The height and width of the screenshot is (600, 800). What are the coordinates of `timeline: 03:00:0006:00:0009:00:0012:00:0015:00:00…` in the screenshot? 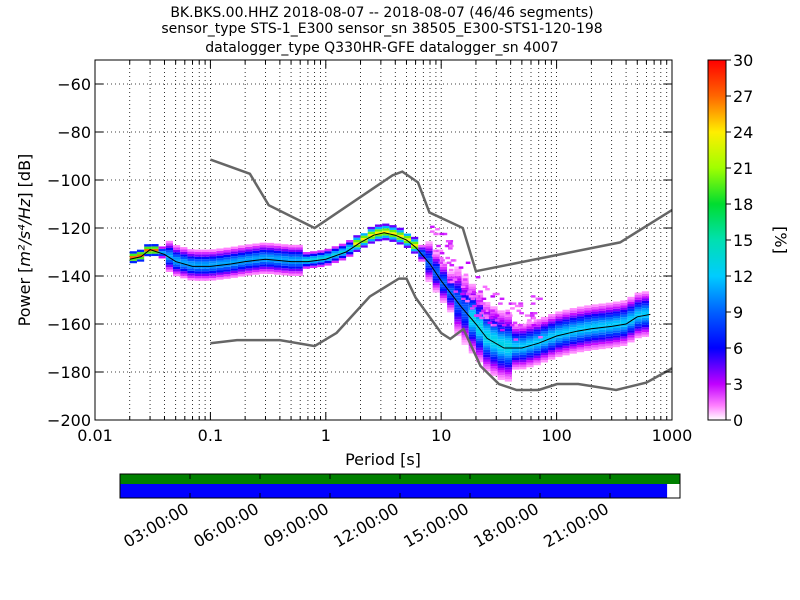 It's located at (400, 512).